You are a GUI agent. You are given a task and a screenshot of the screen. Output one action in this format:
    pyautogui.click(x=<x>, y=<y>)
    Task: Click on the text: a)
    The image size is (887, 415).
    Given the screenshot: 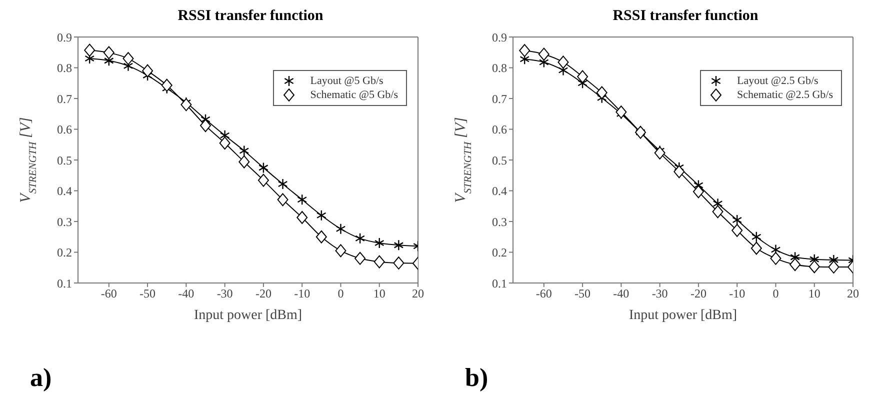 What is the action you would take?
    pyautogui.click(x=41, y=378)
    